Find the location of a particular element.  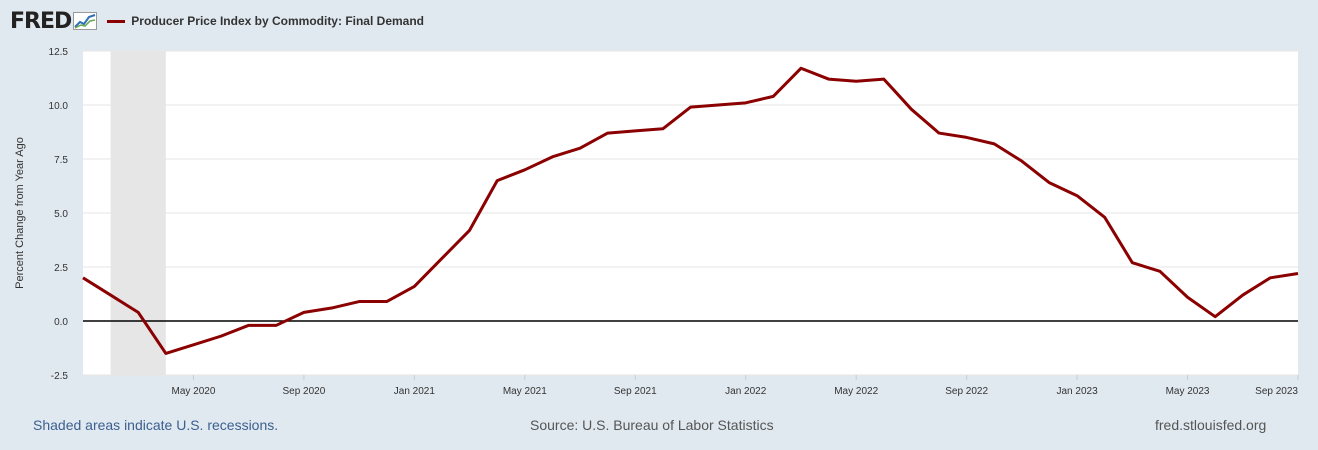

x-tick-label: May 2022 is located at coordinates (856, 391).